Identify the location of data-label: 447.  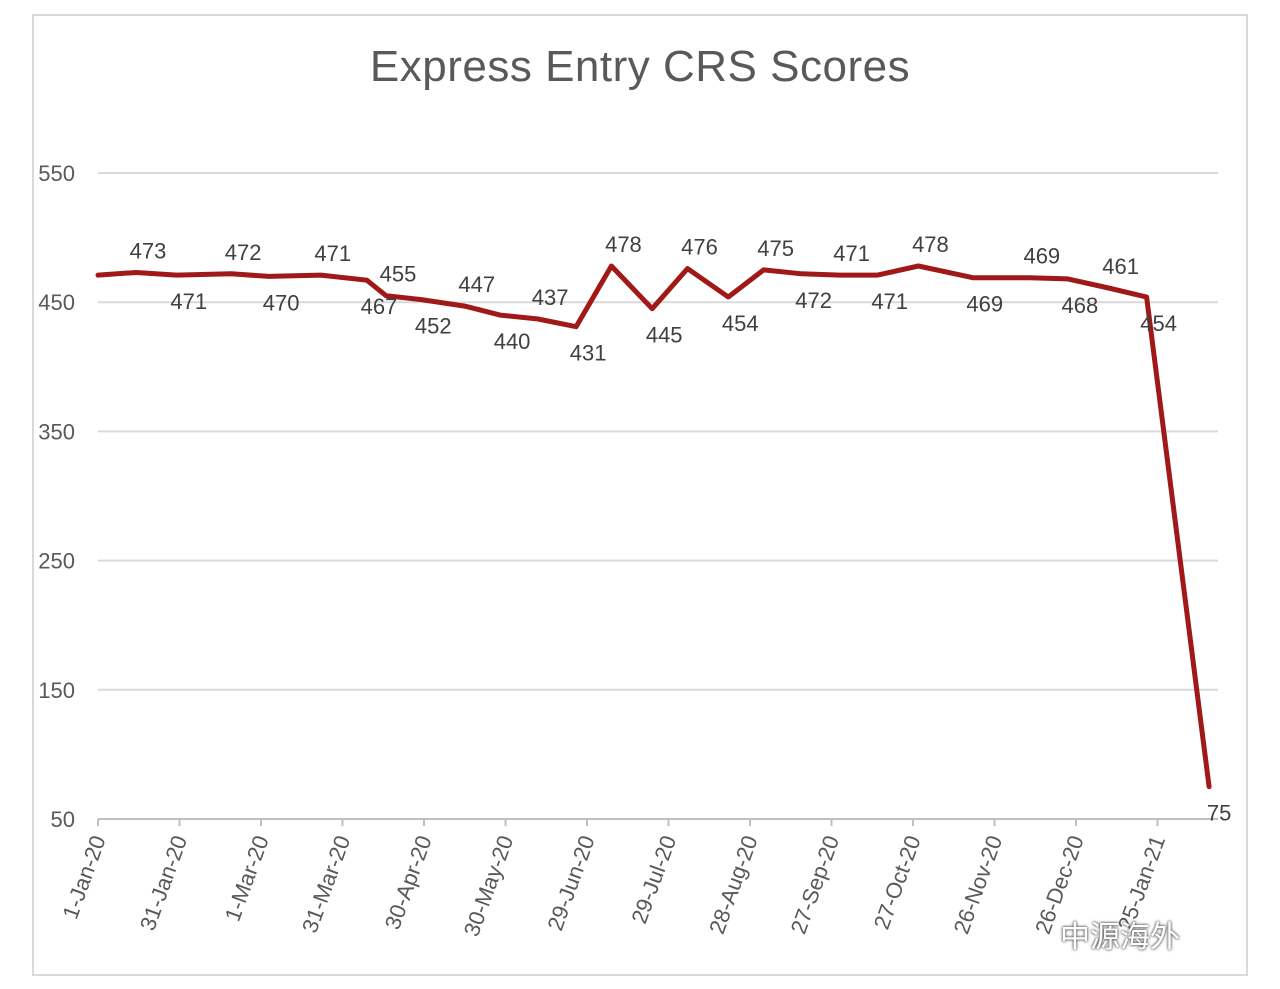
(476, 284).